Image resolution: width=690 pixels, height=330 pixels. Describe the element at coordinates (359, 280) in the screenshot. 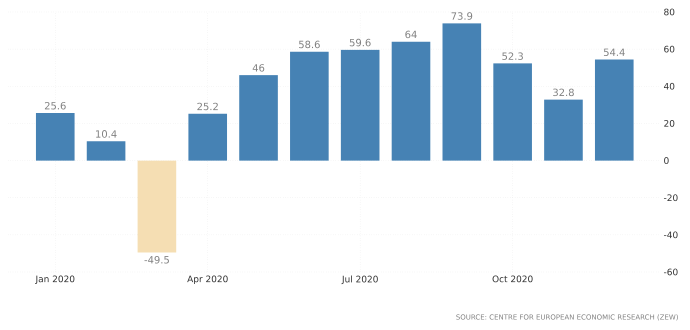

I see `x-tick-label: Jul 2020` at that location.